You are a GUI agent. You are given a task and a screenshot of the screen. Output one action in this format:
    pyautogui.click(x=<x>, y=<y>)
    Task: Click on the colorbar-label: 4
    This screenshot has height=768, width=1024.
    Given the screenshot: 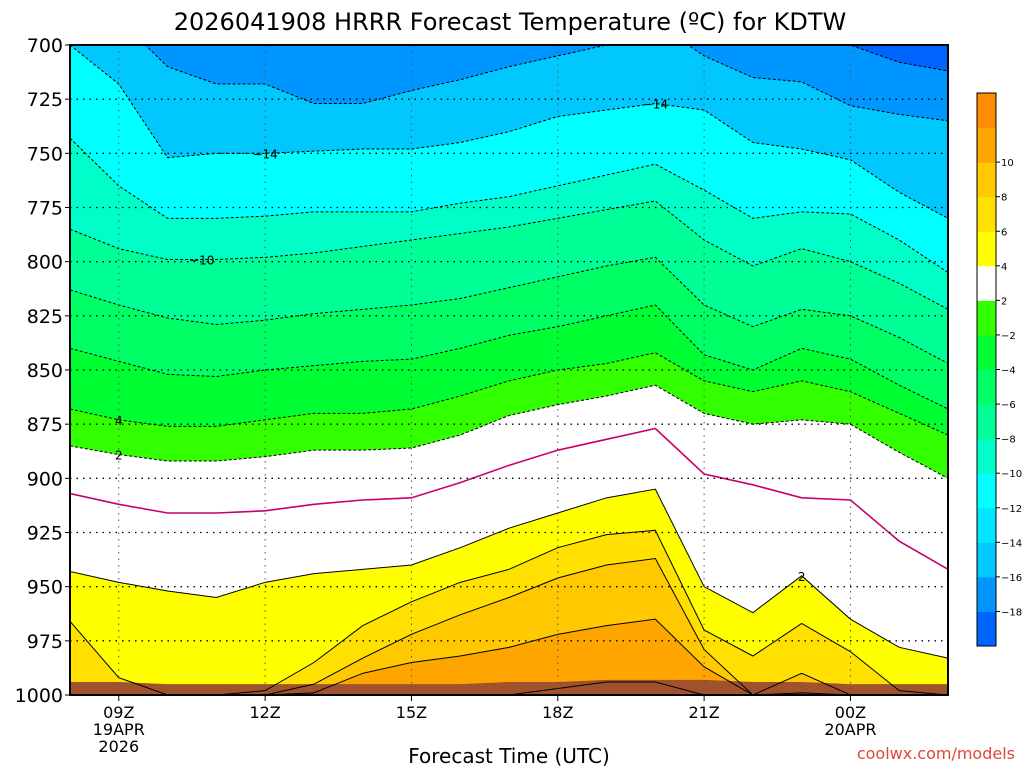 What is the action you would take?
    pyautogui.click(x=1004, y=267)
    